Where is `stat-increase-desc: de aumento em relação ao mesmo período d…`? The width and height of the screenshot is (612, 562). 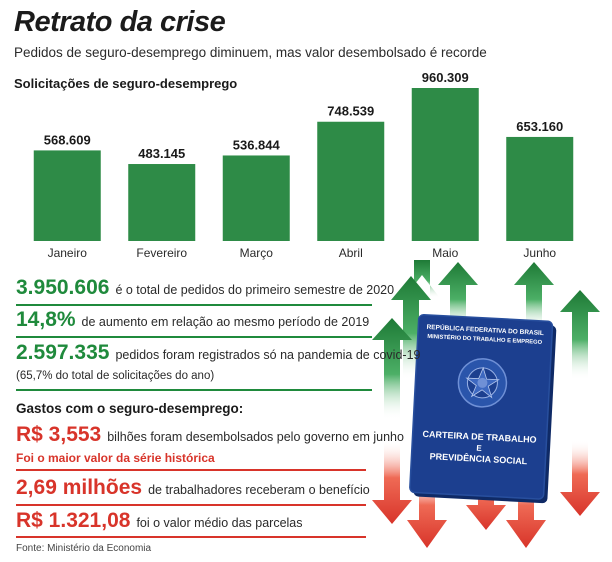 stat-increase-desc: de aumento em relação ao mesmo período d… is located at coordinates (225, 322).